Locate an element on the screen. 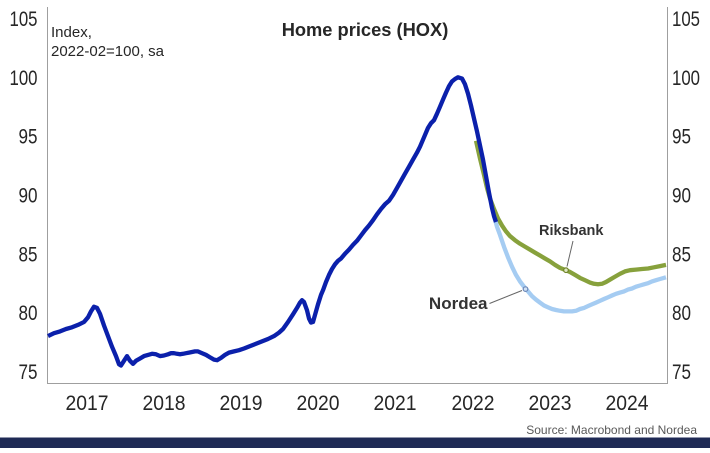  svg-text: 2018 is located at coordinates (164, 403).